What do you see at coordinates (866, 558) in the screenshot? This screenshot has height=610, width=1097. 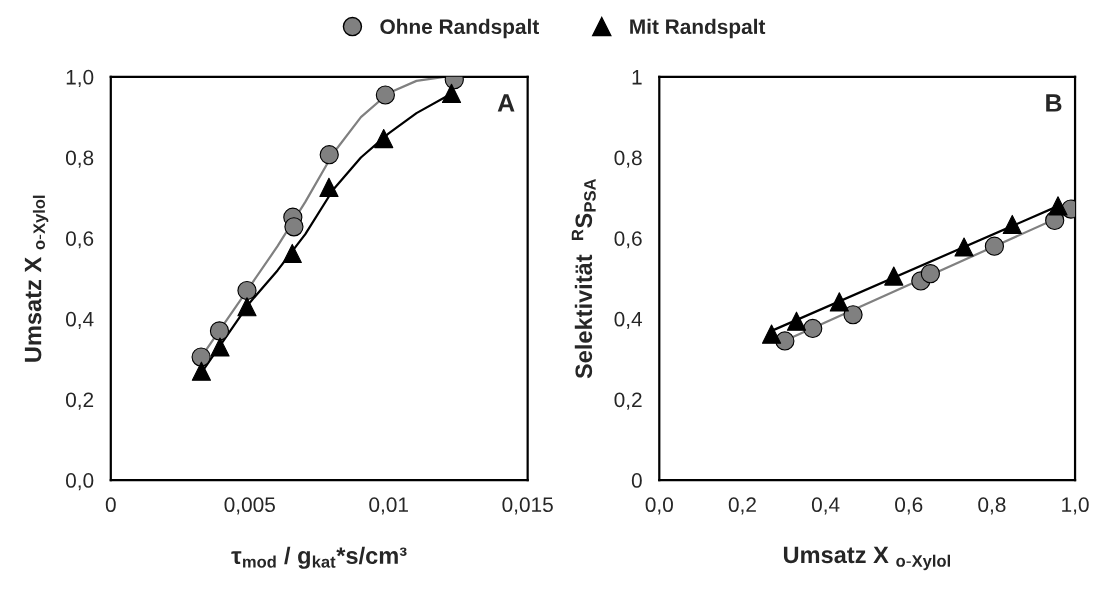 I see `x-axis-title: Umsatz X $_{o-Xylol}$` at bounding box center [866, 558].